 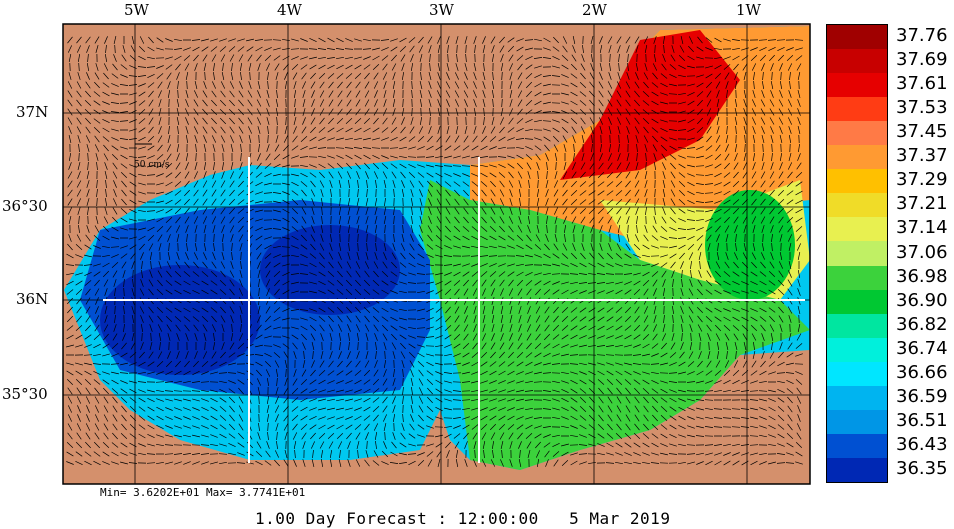 I want to click on green-eddy, so click(x=750, y=245).